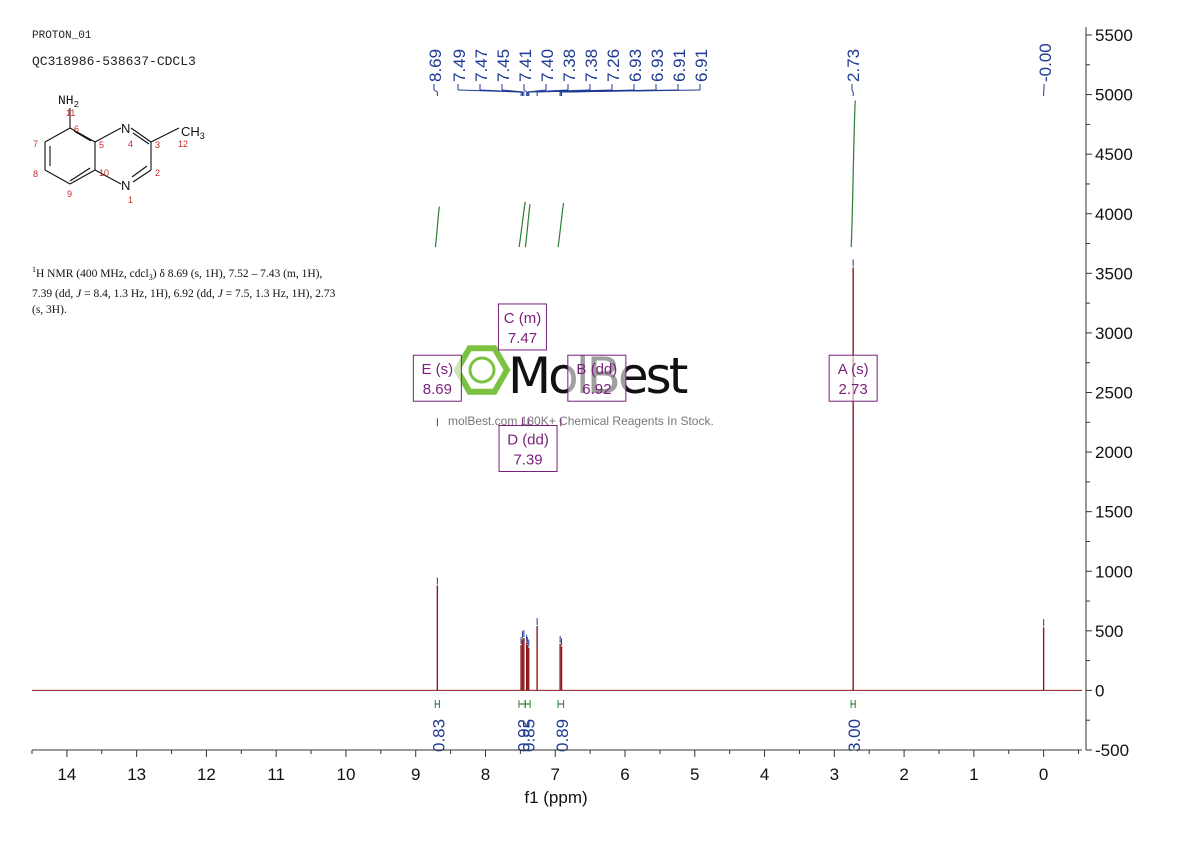  I want to click on atom-number: 9, so click(69, 194).